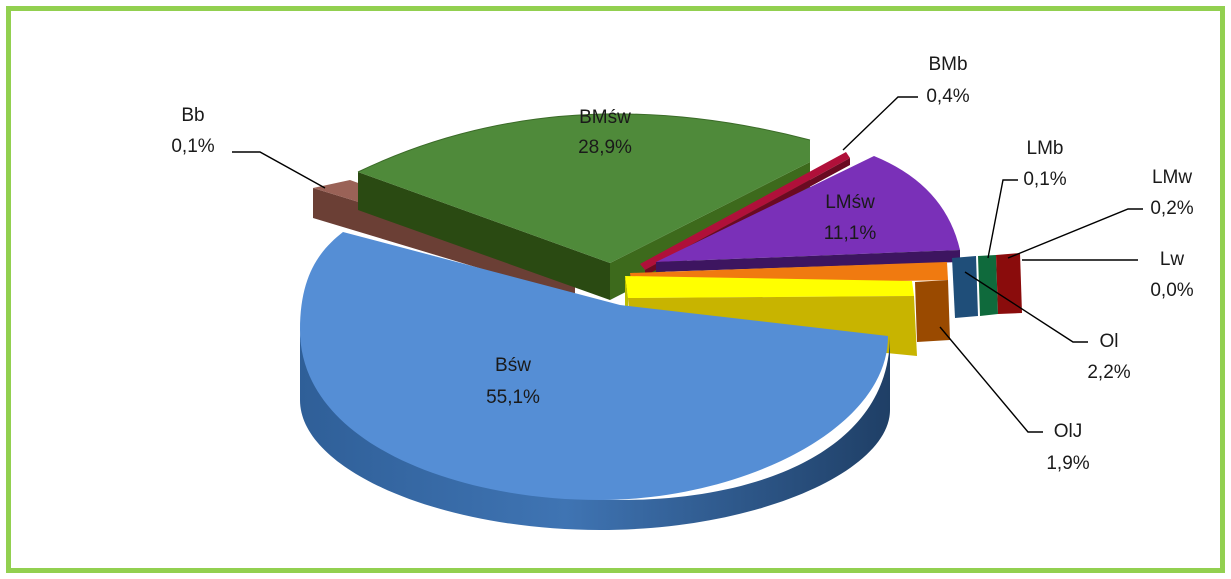  Describe the element at coordinates (605, 147) in the screenshot. I see `label-bmsw-value: 28,9%` at that location.